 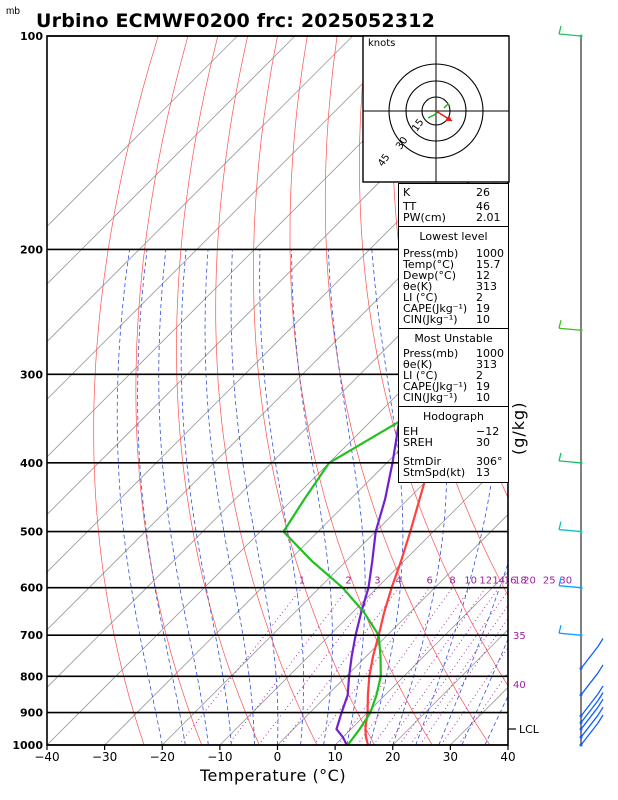 I want to click on table-row: LI (°C) 2, so click(x=453, y=297).